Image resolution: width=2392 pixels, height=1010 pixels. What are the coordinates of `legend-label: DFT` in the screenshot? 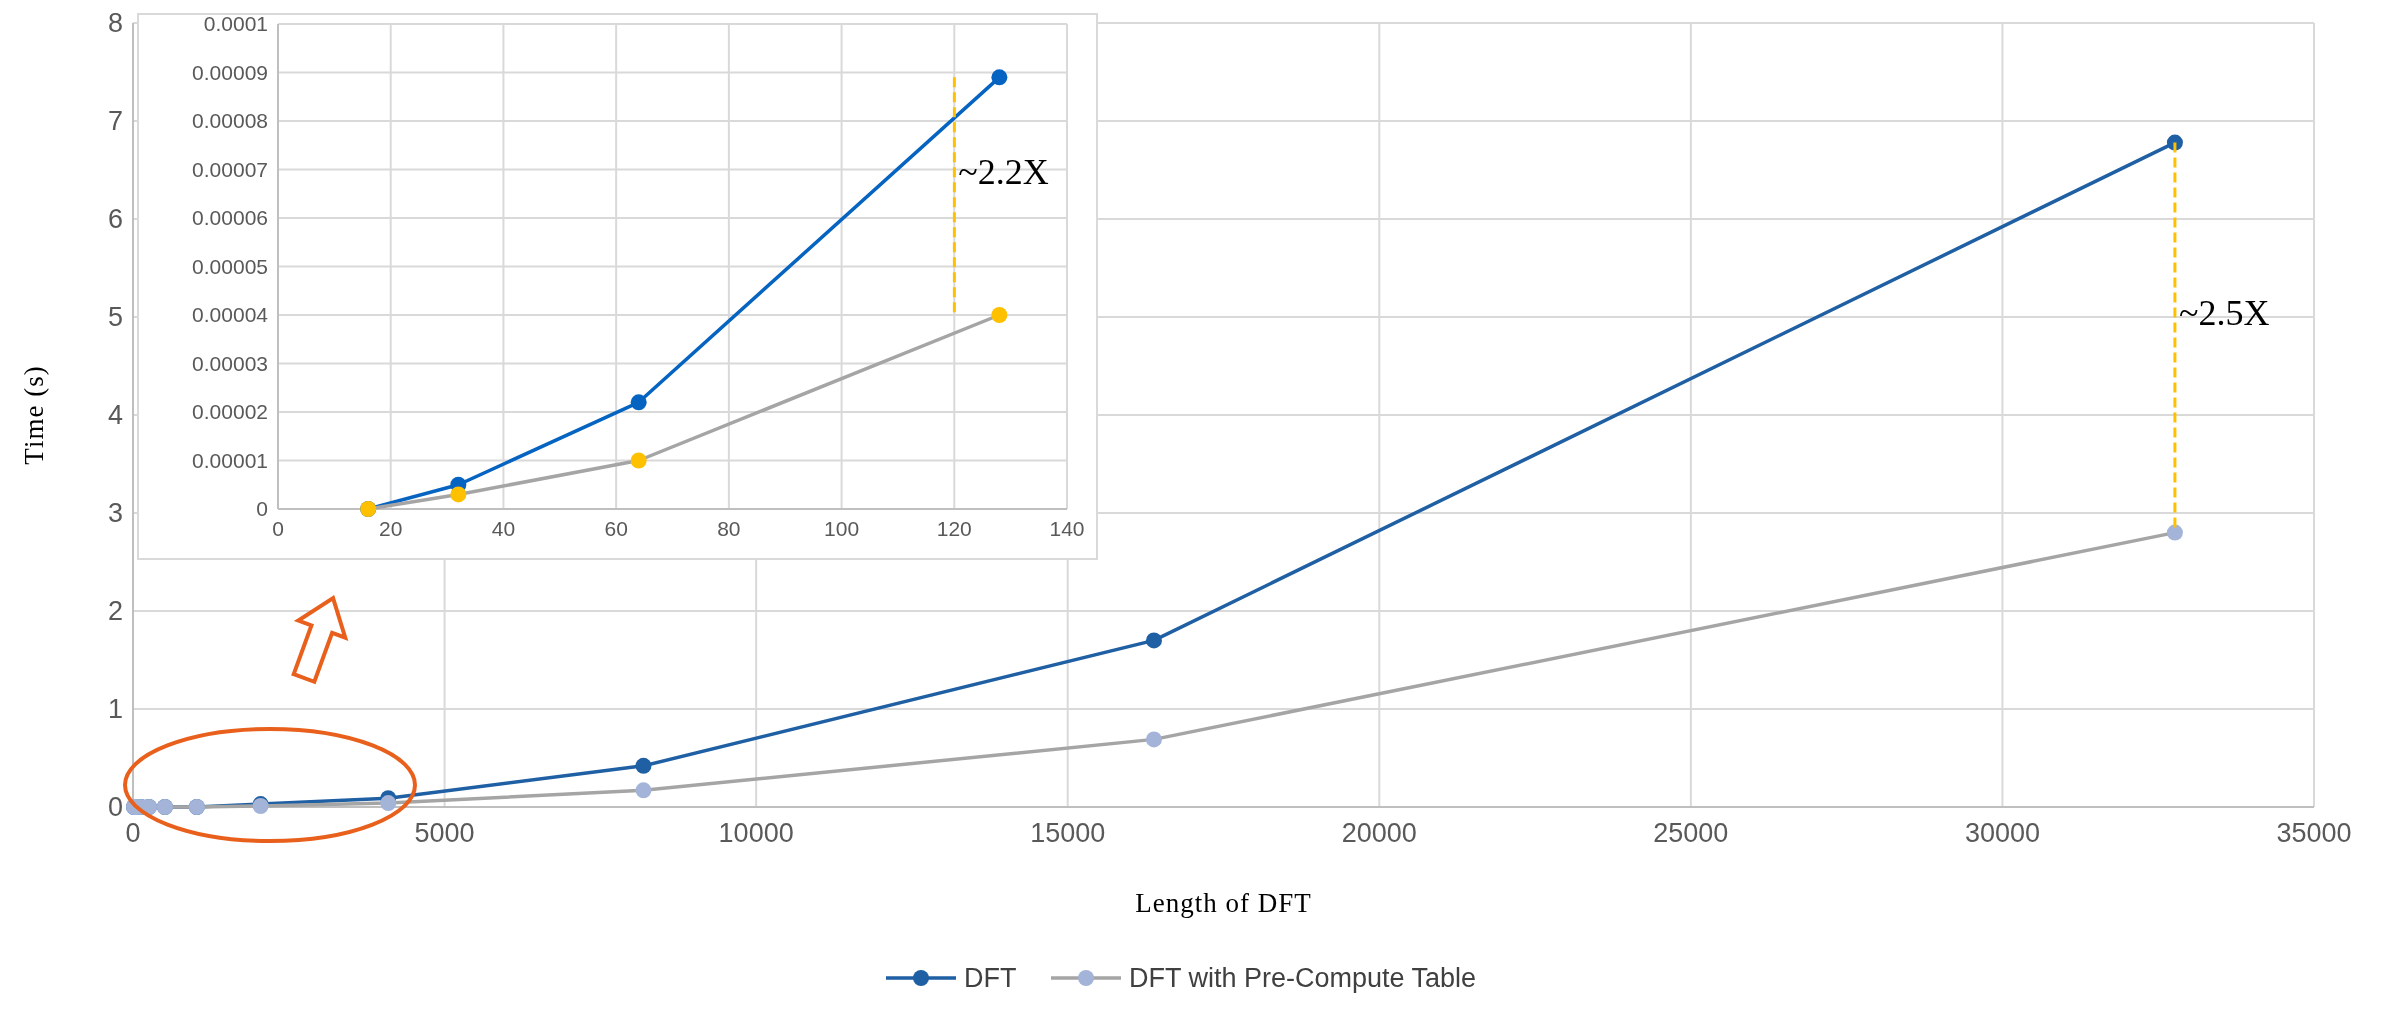 It's located at (990, 978).